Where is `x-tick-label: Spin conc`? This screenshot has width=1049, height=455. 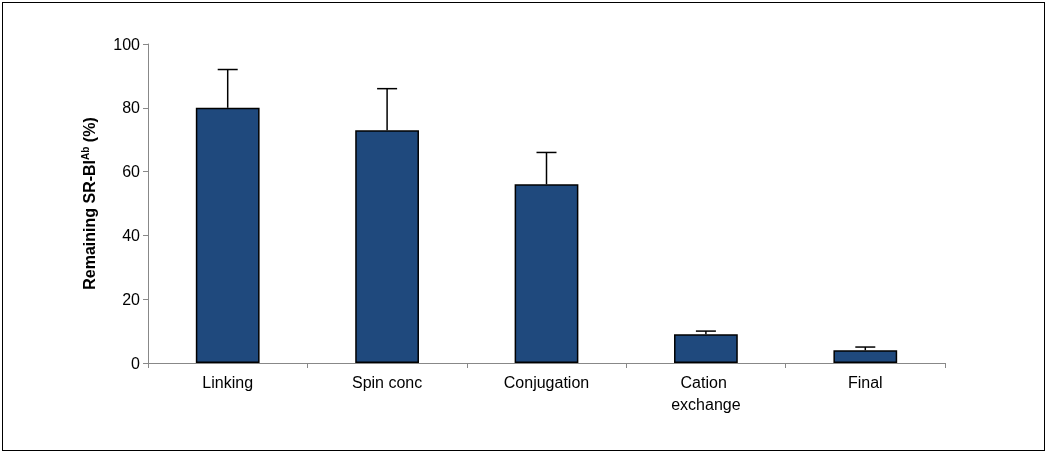 x-tick-label: Spin conc is located at coordinates (387, 382).